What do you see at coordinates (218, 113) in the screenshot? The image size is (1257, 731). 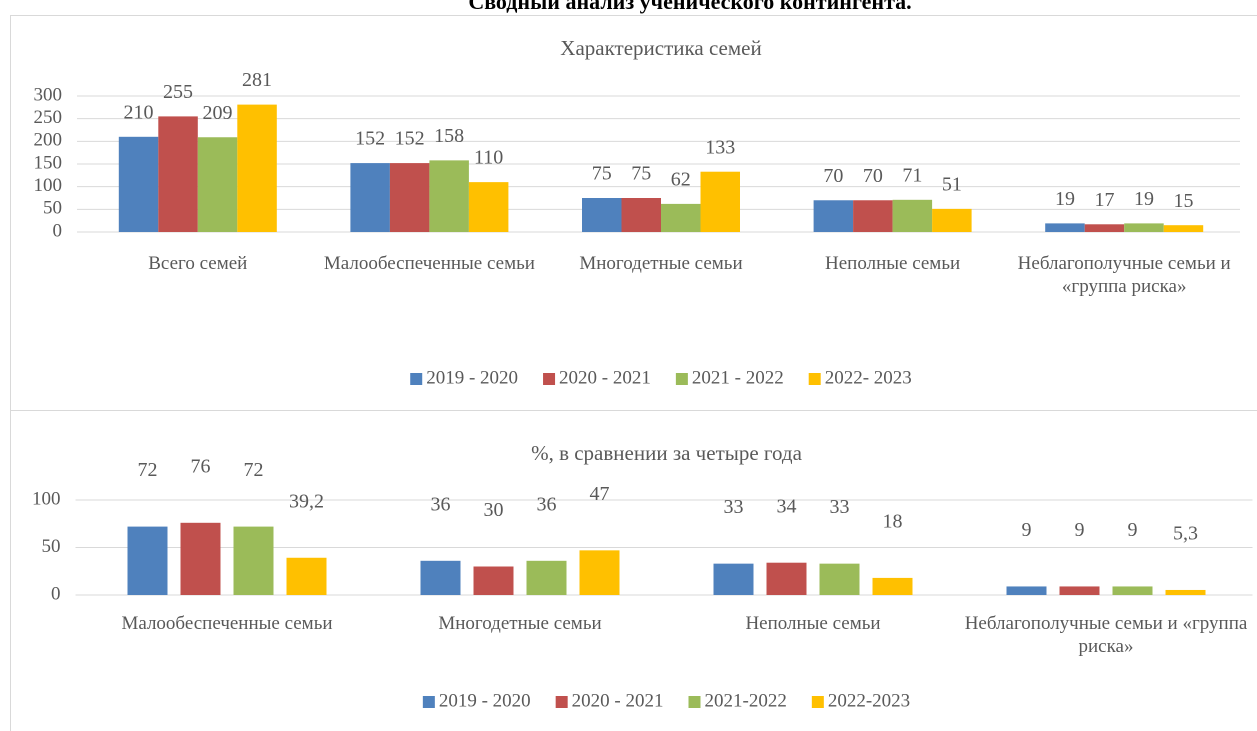 I see `data-label: 209` at bounding box center [218, 113].